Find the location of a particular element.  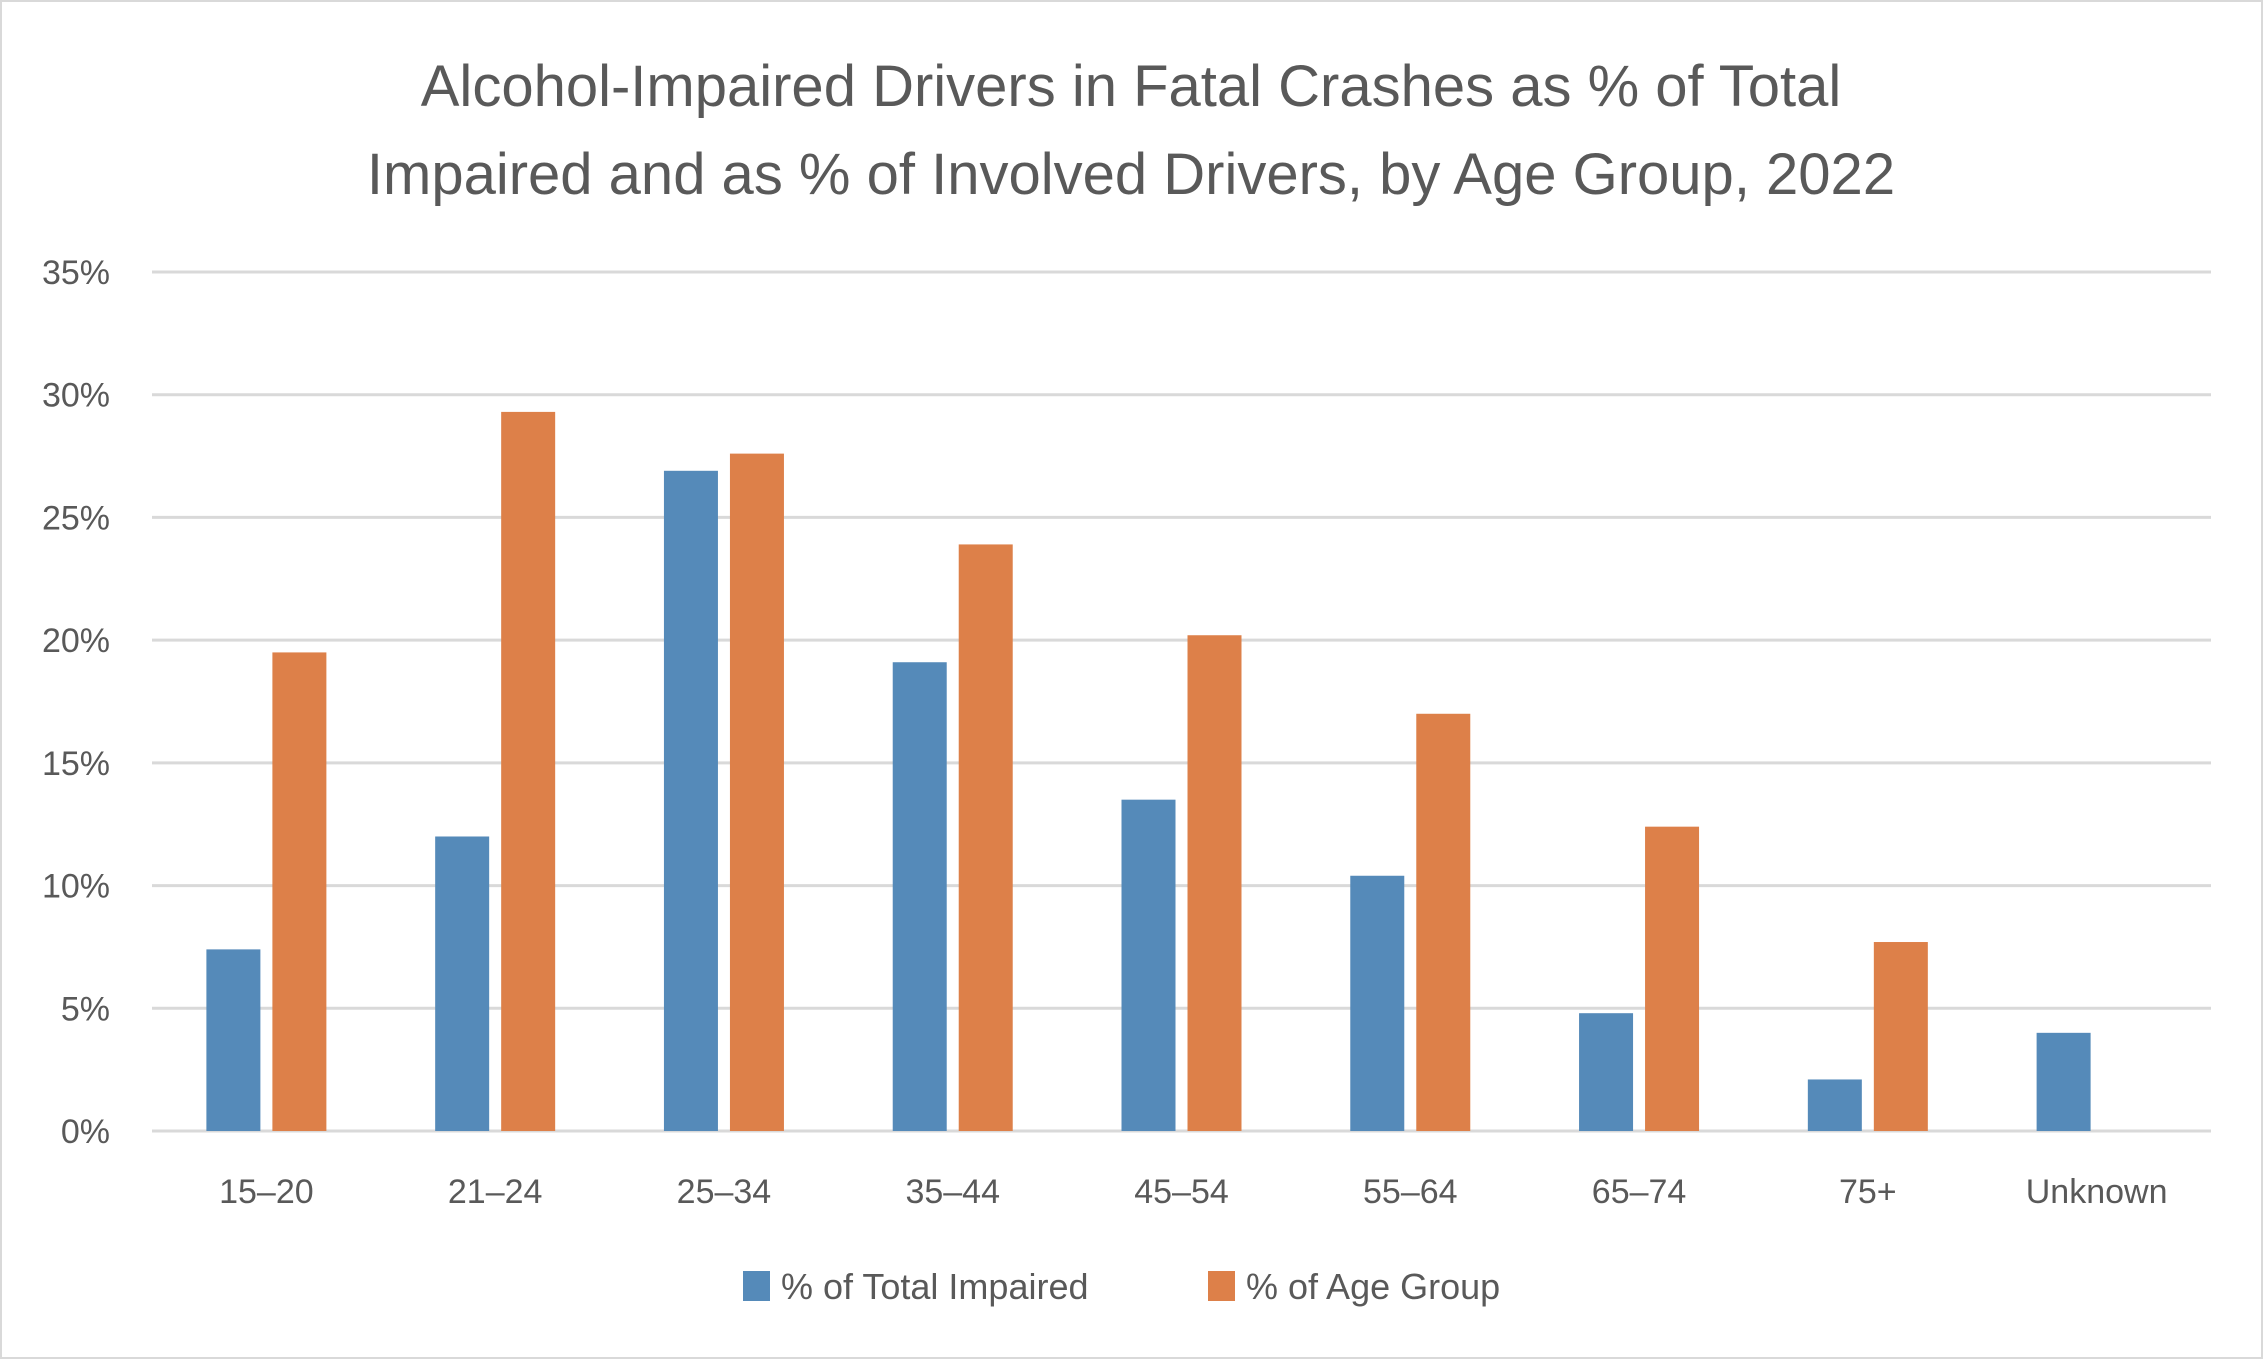

legend: % of Total Impaired % of Age Group is located at coordinates (1121, 1286).